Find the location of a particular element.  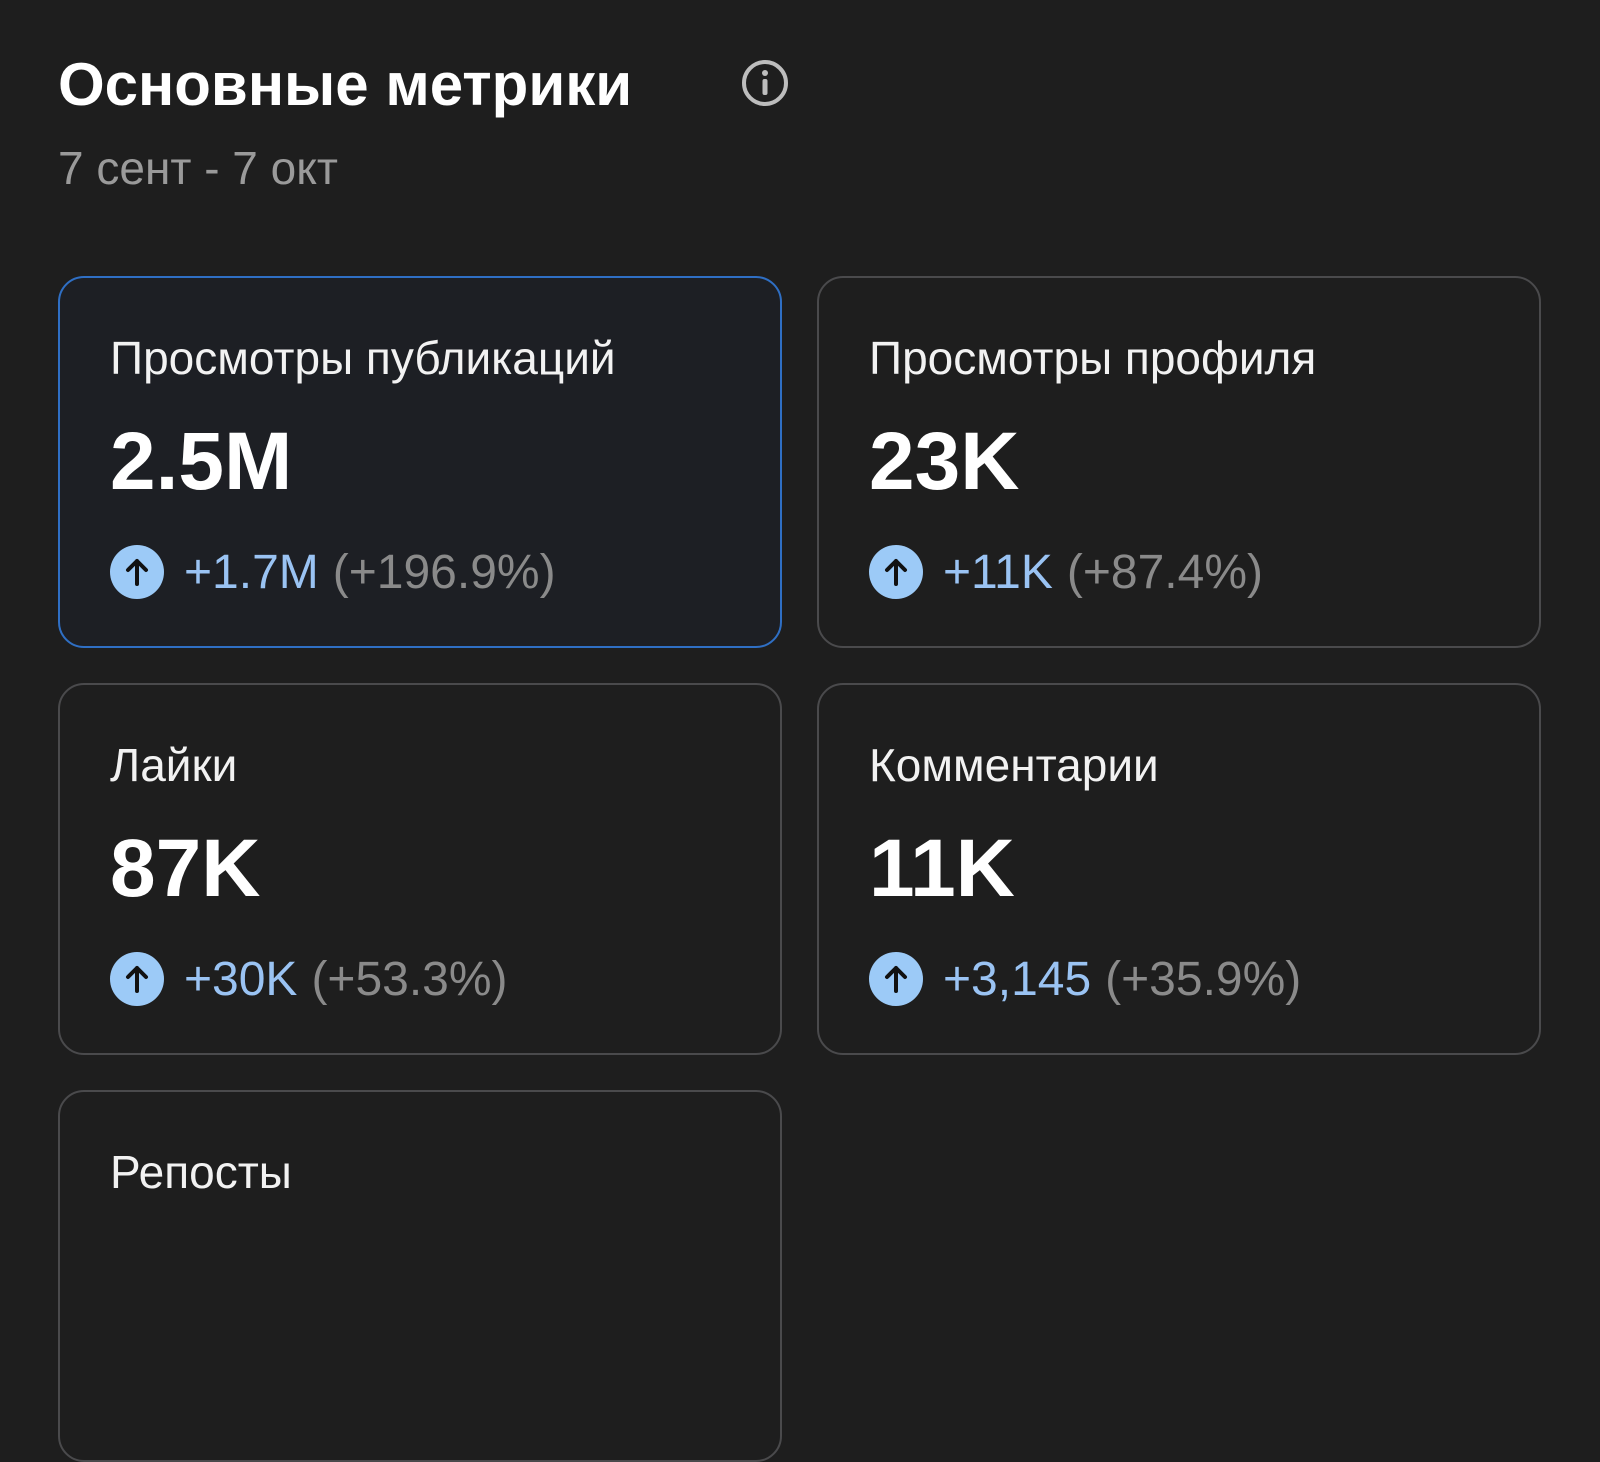

metric-change: +30K (+53.3%) is located at coordinates (309, 979).